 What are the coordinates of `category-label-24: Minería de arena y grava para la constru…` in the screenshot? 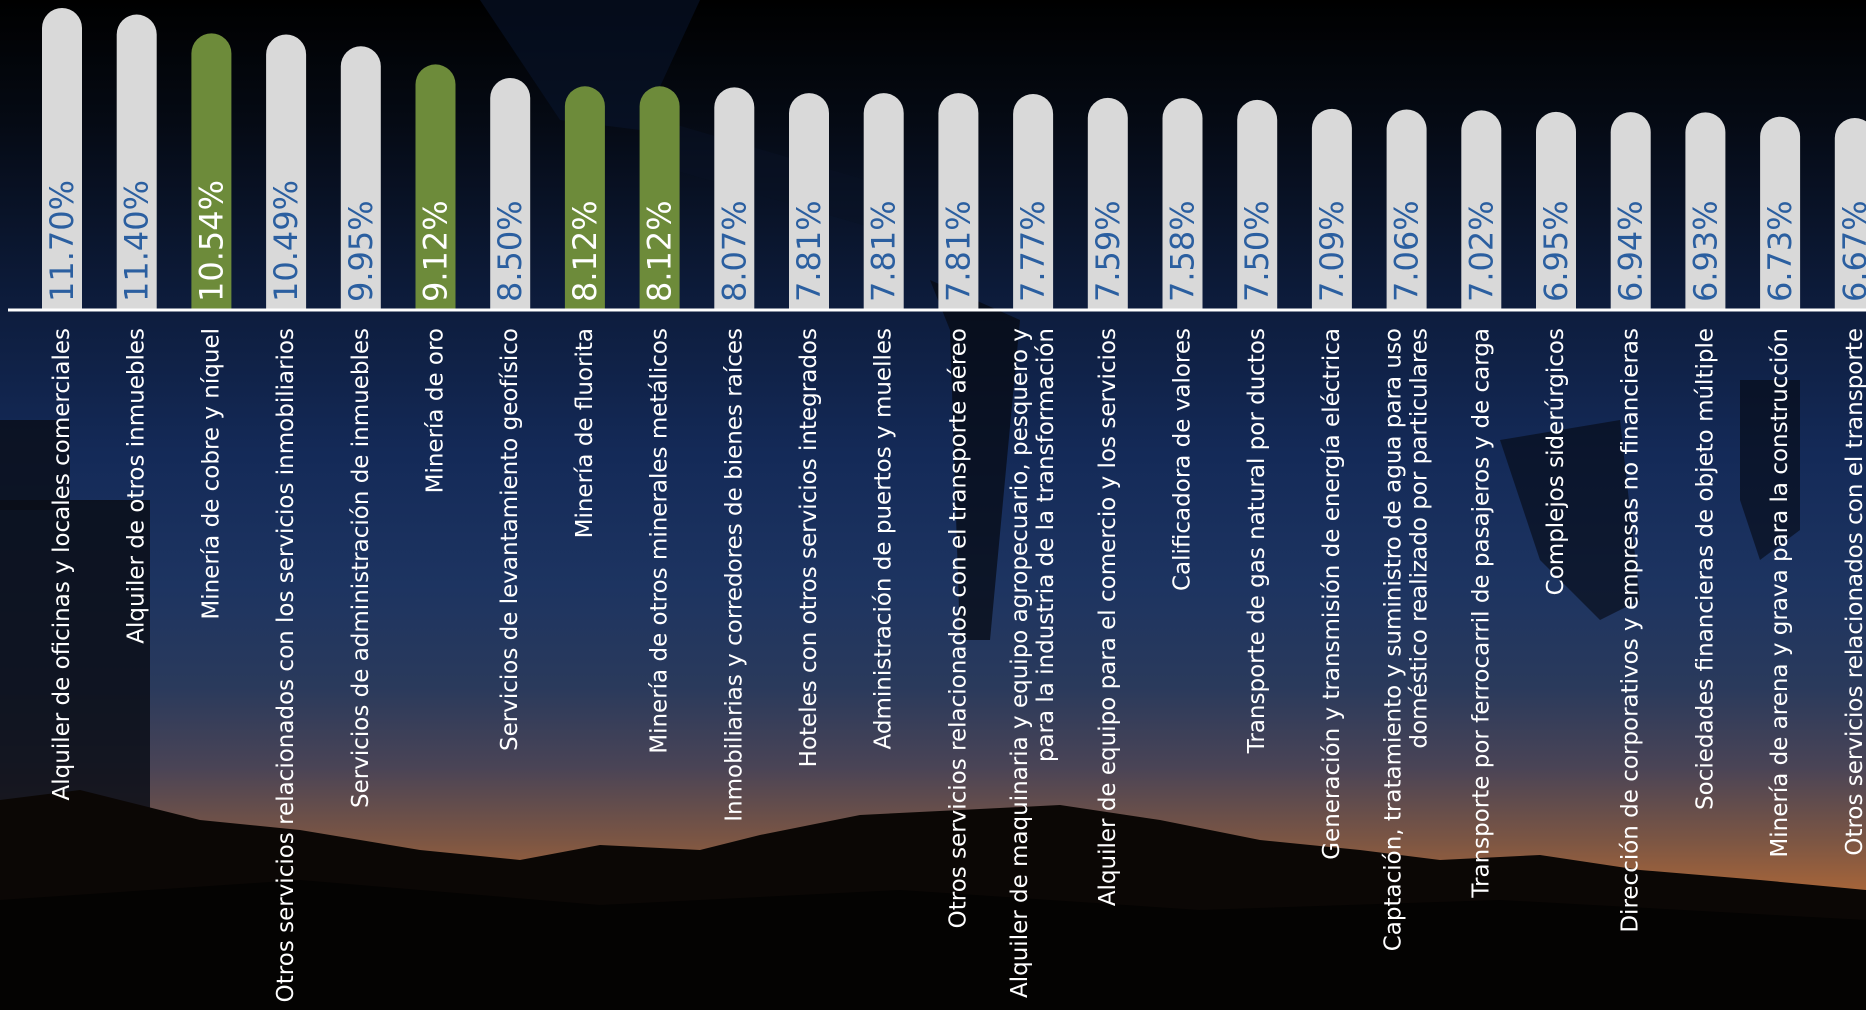 It's located at (1780, 593).